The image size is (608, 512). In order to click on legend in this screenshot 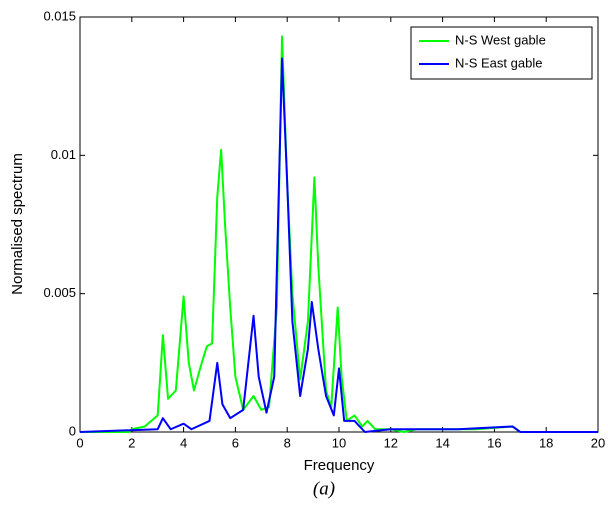, I will do `click(501, 53)`.